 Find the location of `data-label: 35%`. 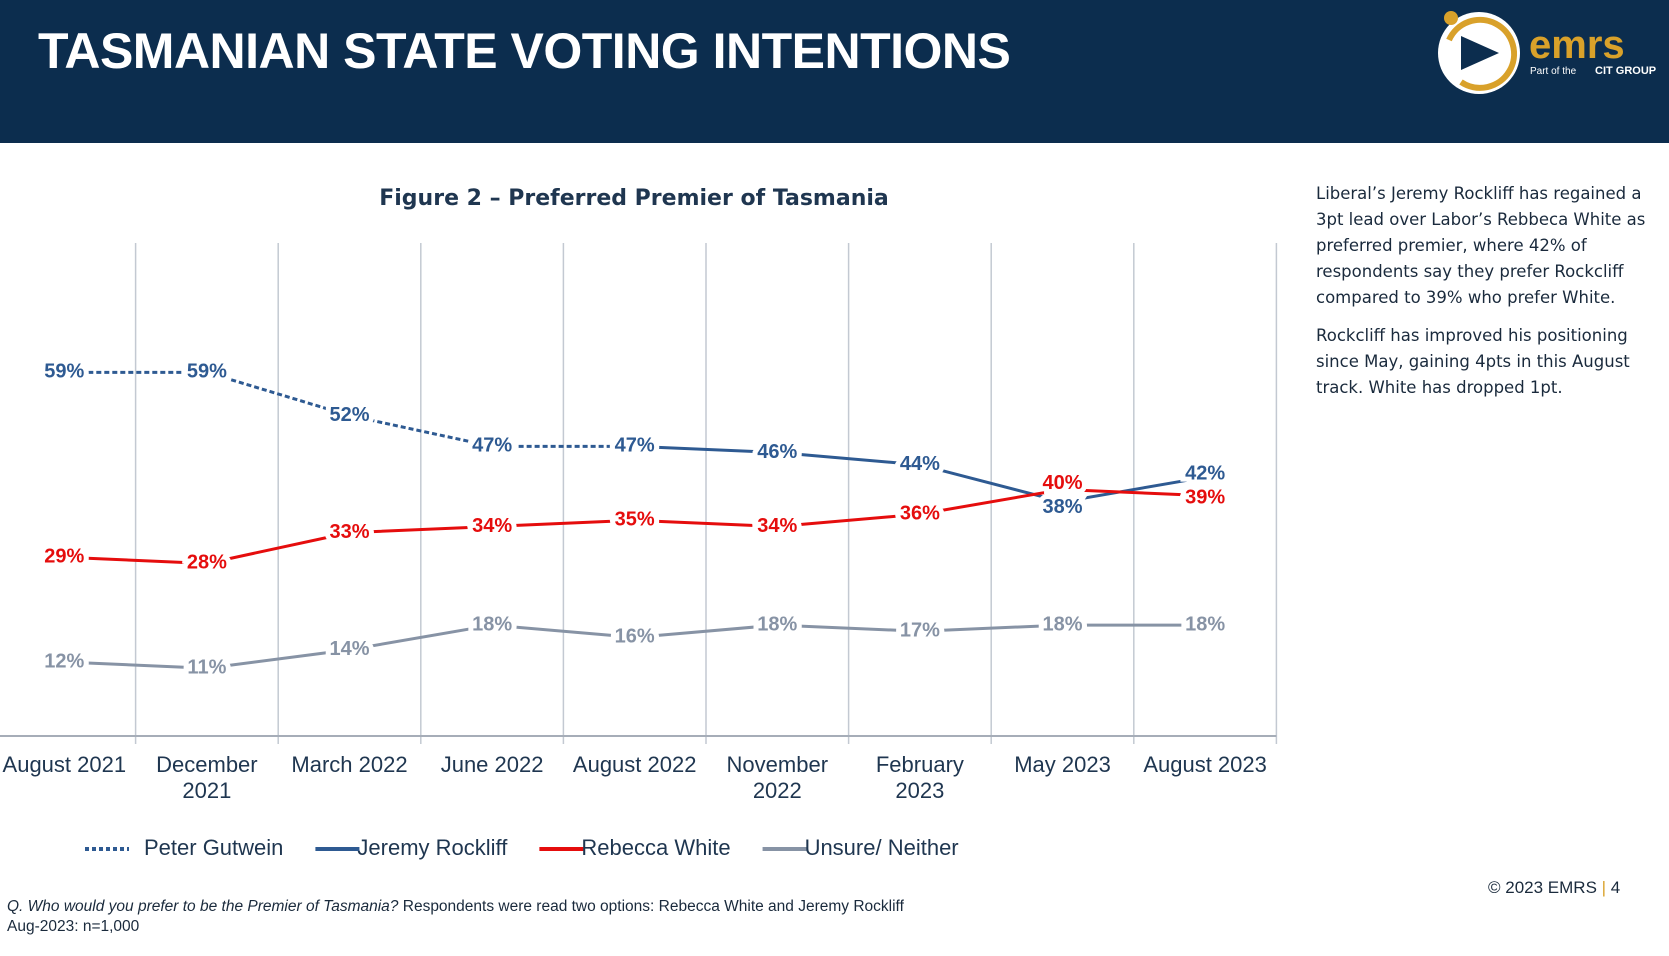

data-label: 35% is located at coordinates (635, 520).